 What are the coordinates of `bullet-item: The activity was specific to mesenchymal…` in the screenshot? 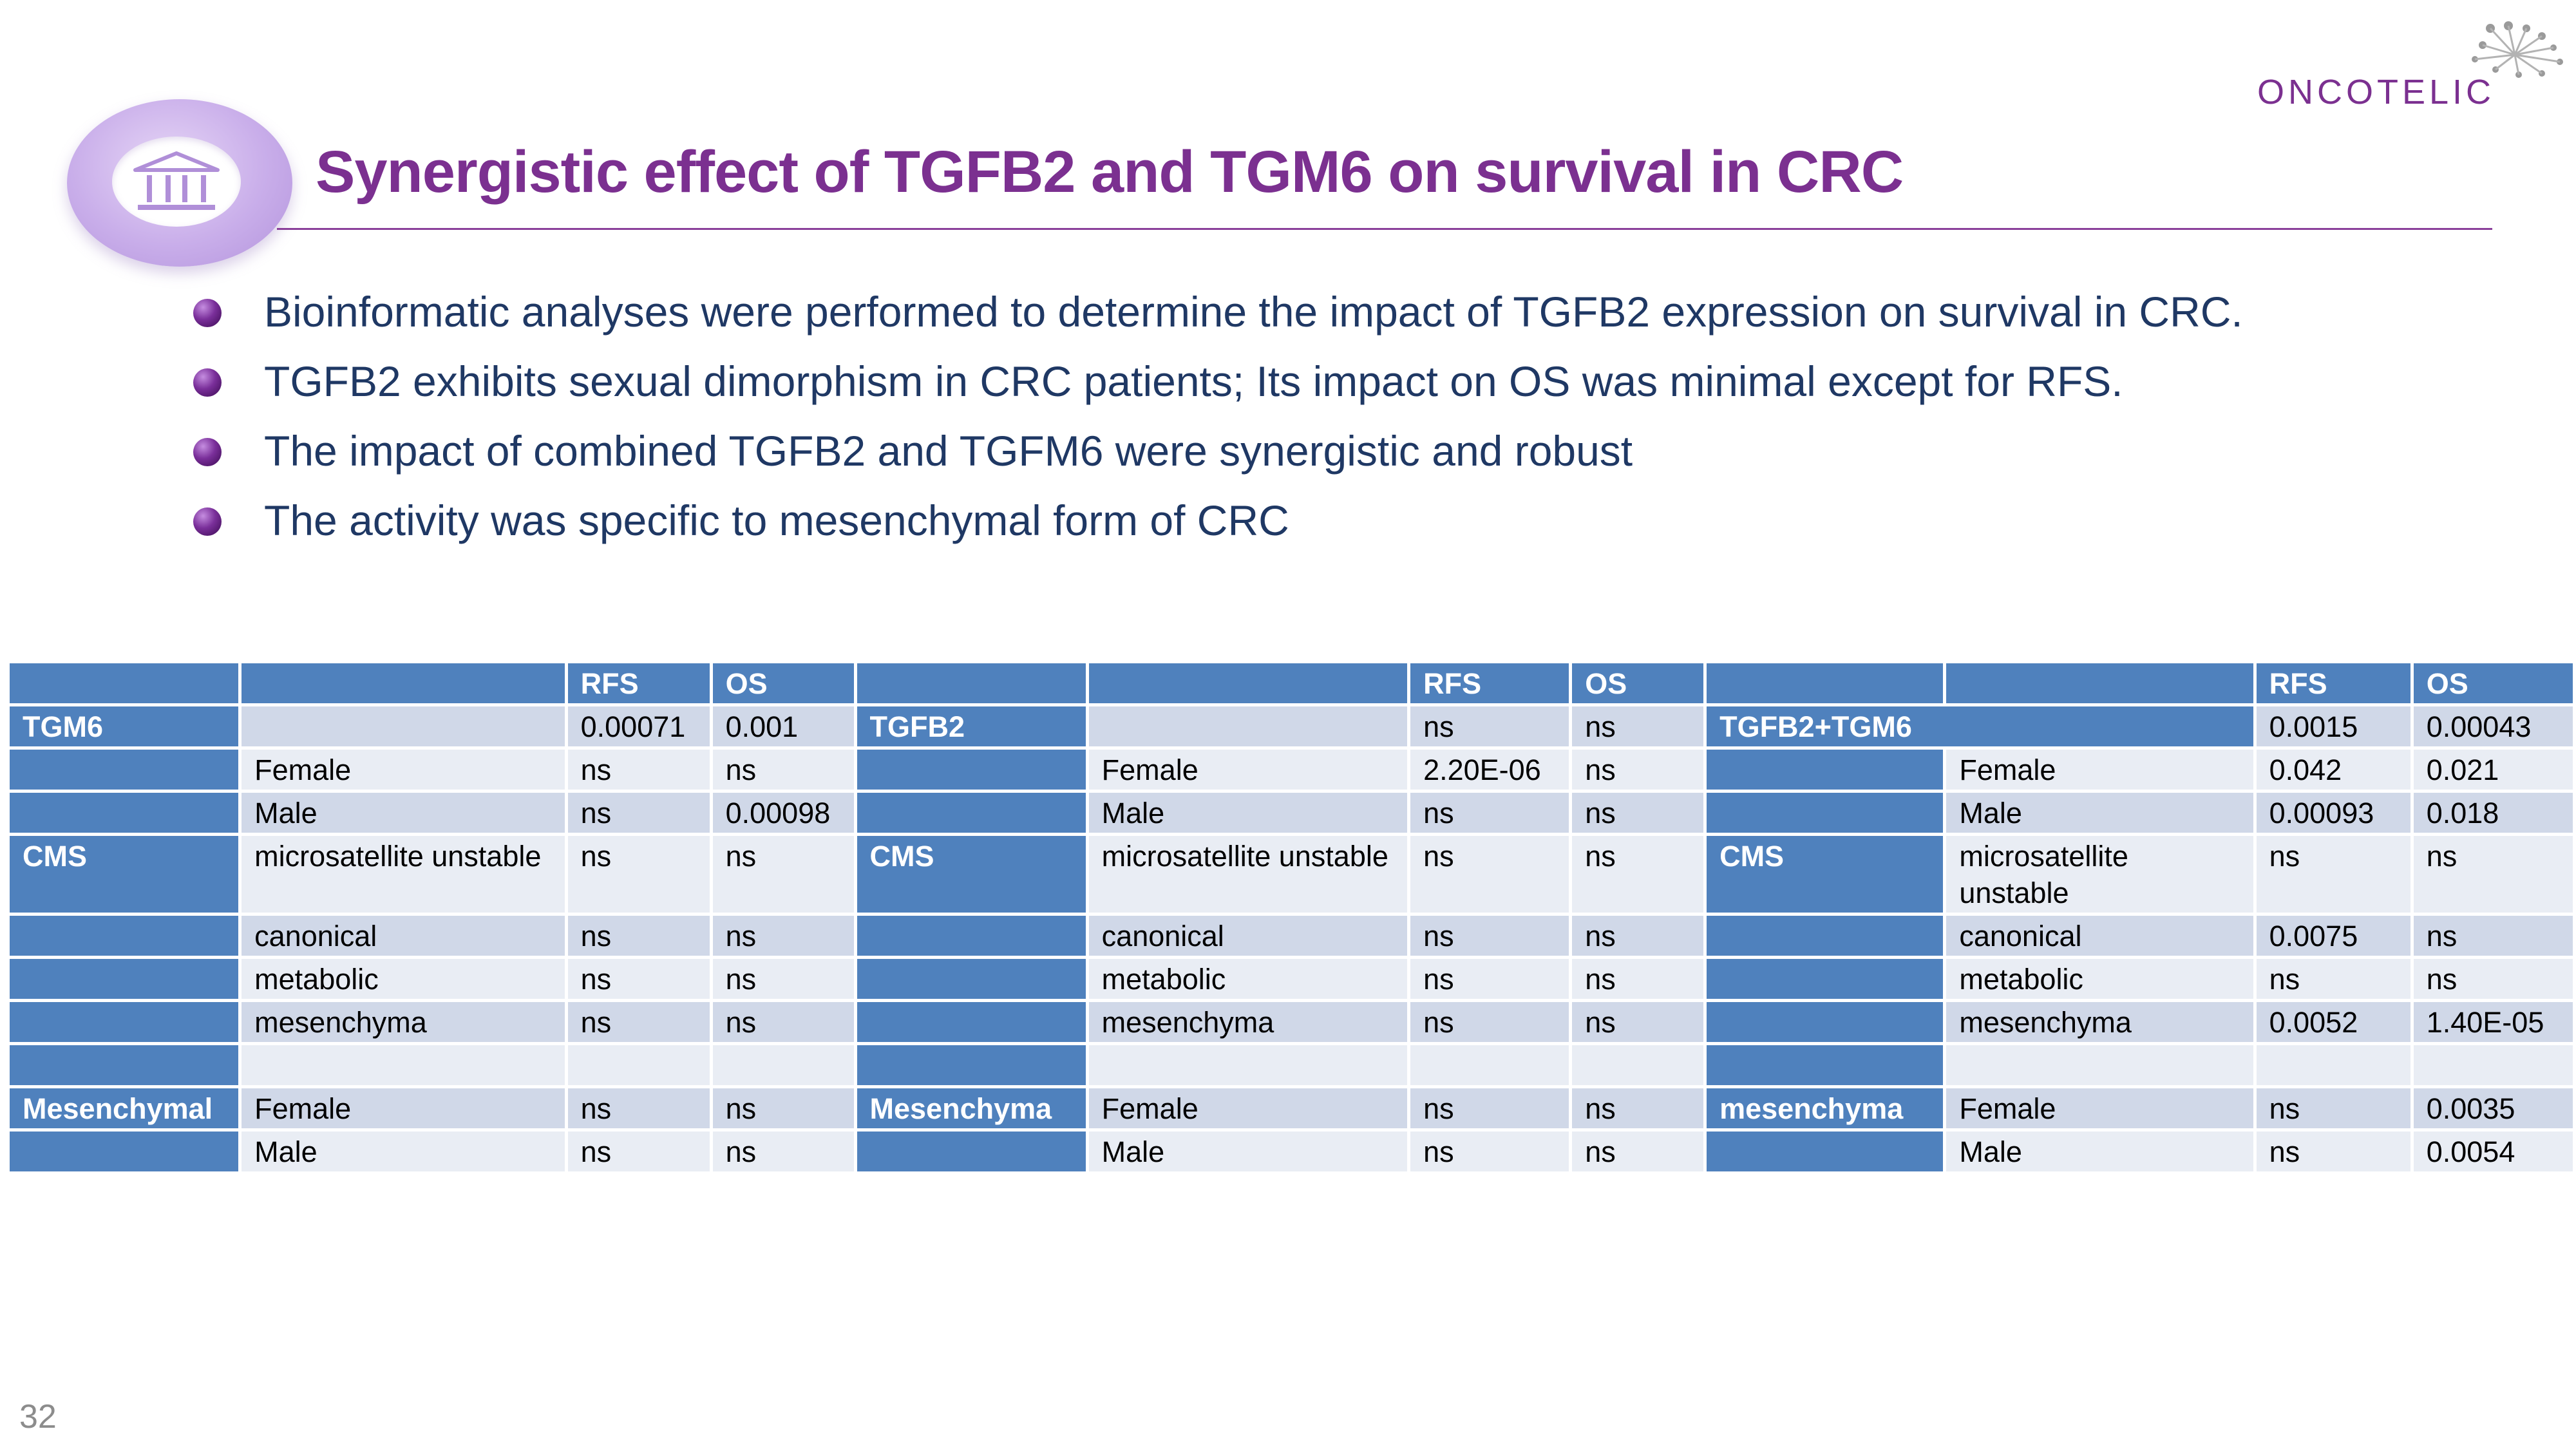 It's located at (1218, 521).